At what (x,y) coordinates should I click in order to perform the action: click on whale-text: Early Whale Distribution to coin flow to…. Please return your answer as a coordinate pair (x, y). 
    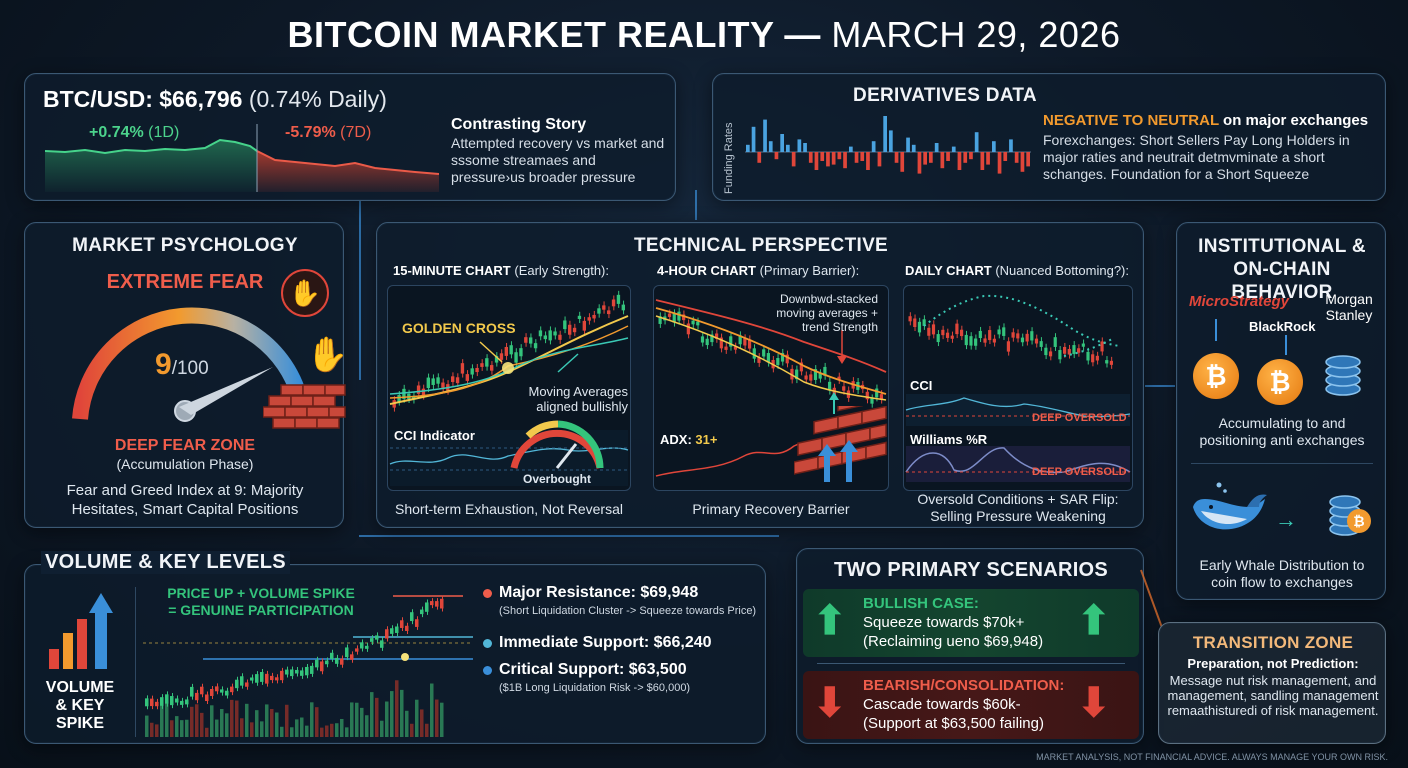
    Looking at the image, I should click on (1282, 573).